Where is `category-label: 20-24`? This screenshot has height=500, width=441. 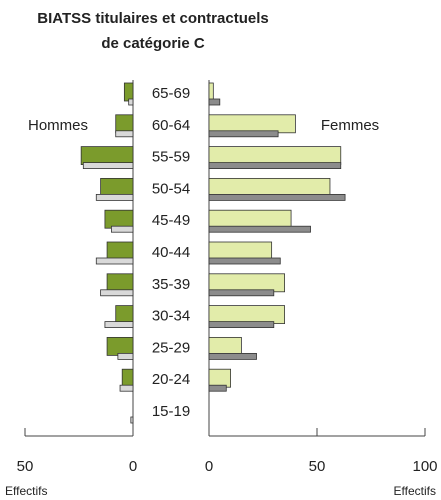 category-label: 20-24 is located at coordinates (171, 379).